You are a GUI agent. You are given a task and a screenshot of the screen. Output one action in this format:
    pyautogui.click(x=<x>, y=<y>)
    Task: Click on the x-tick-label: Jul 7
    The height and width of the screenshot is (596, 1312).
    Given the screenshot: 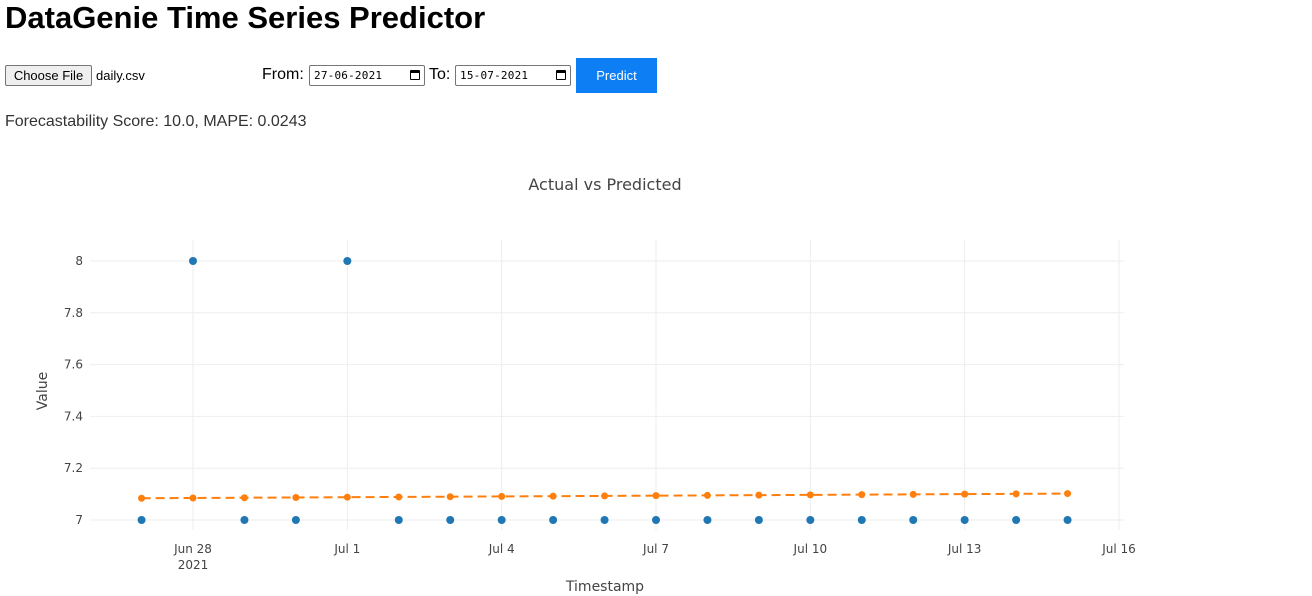 What is the action you would take?
    pyautogui.click(x=655, y=549)
    